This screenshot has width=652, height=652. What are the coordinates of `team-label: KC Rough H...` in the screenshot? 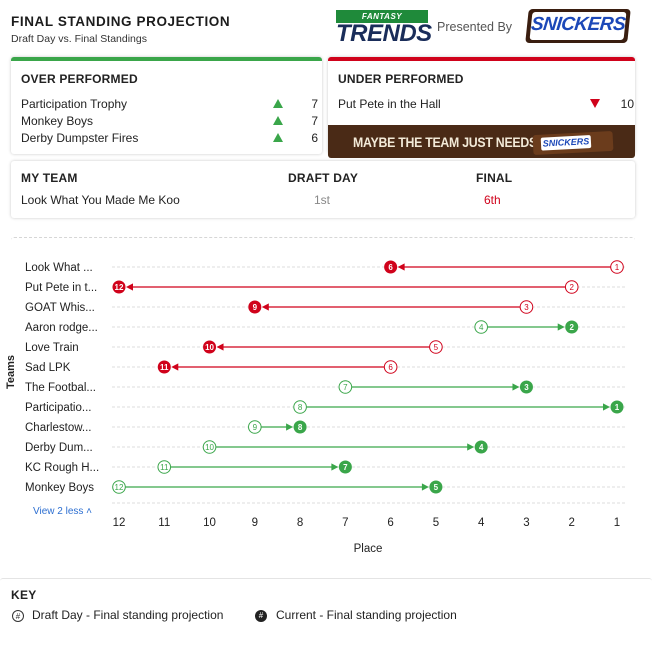 It's located at (62, 468).